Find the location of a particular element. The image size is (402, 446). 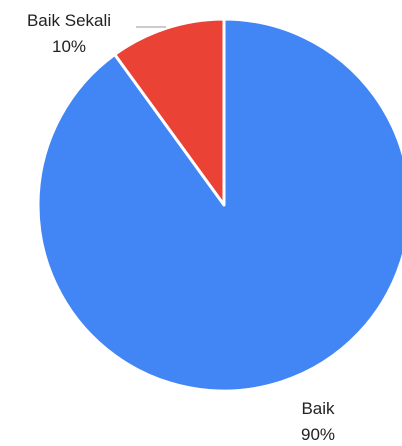

pie-slice-baik-sekali is located at coordinates (169, 112).